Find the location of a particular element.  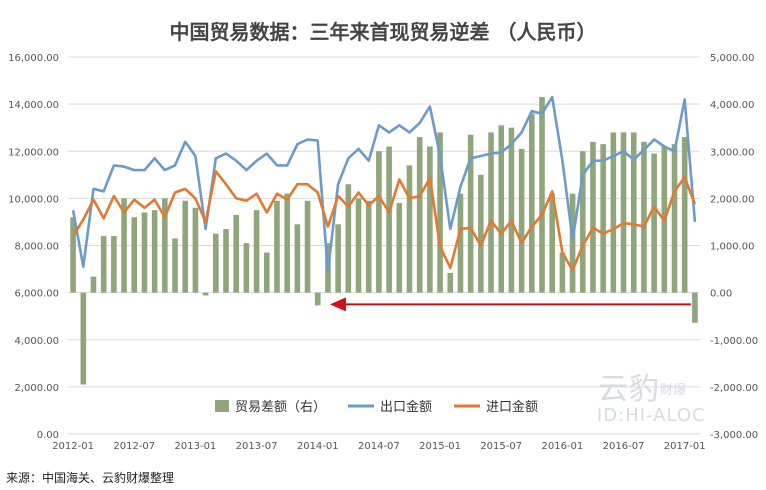

watermark-id: ID:HI-ALOC is located at coordinates (651, 415).